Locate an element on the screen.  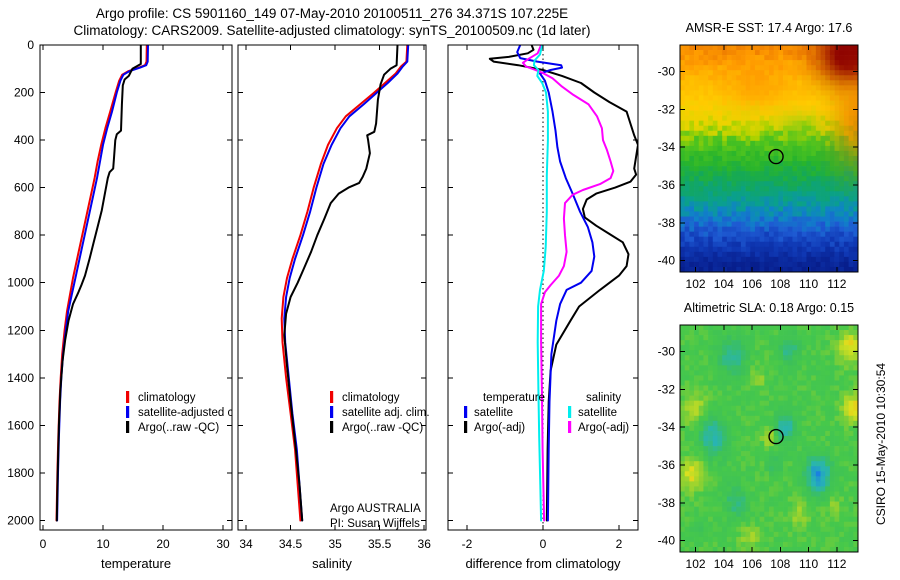
difference-legend-label-salinity-satellite: satellite is located at coordinates (597, 413).